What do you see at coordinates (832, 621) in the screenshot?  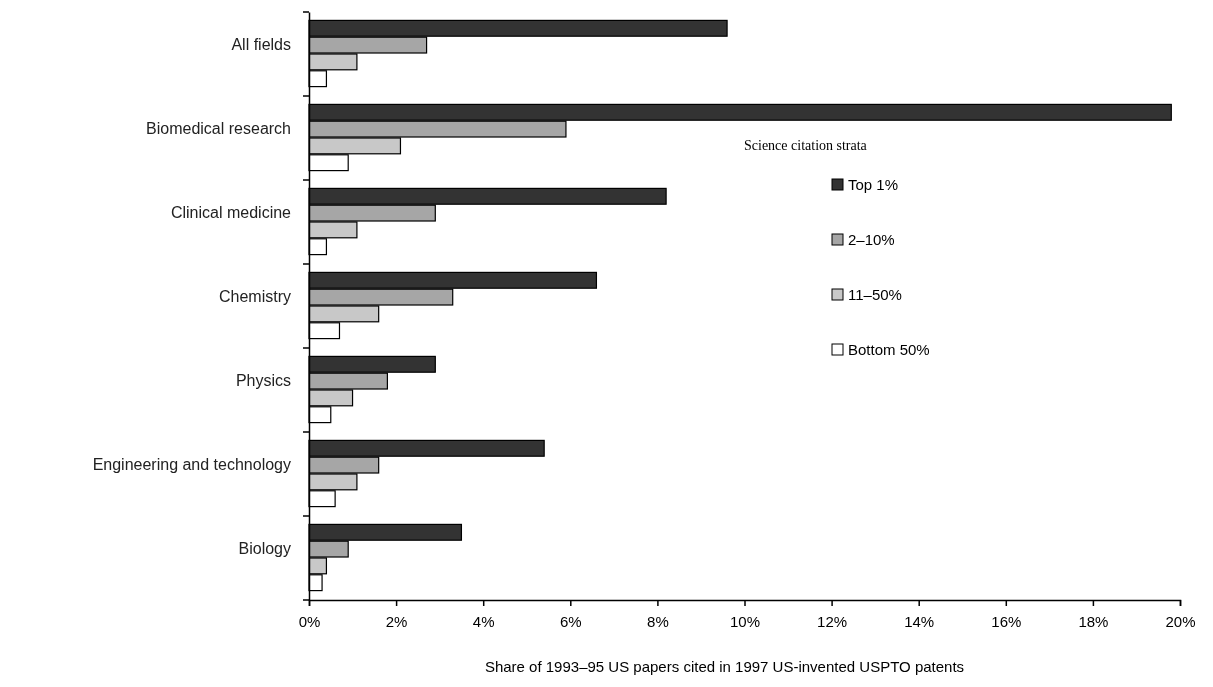 I see `x-tick-label: 12%` at bounding box center [832, 621].